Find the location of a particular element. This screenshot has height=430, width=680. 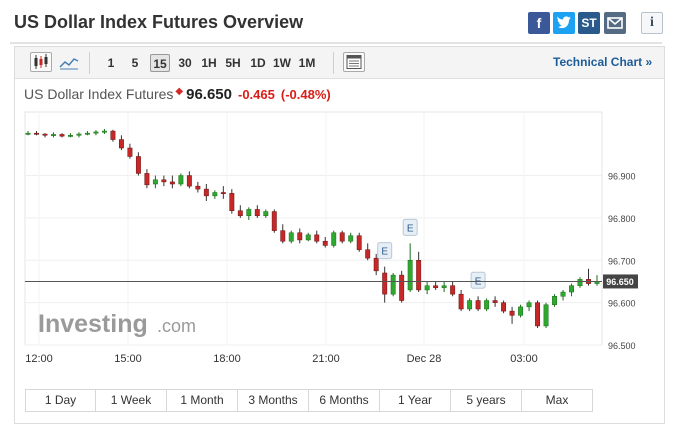

interval-1M: 1M is located at coordinates (307, 63).